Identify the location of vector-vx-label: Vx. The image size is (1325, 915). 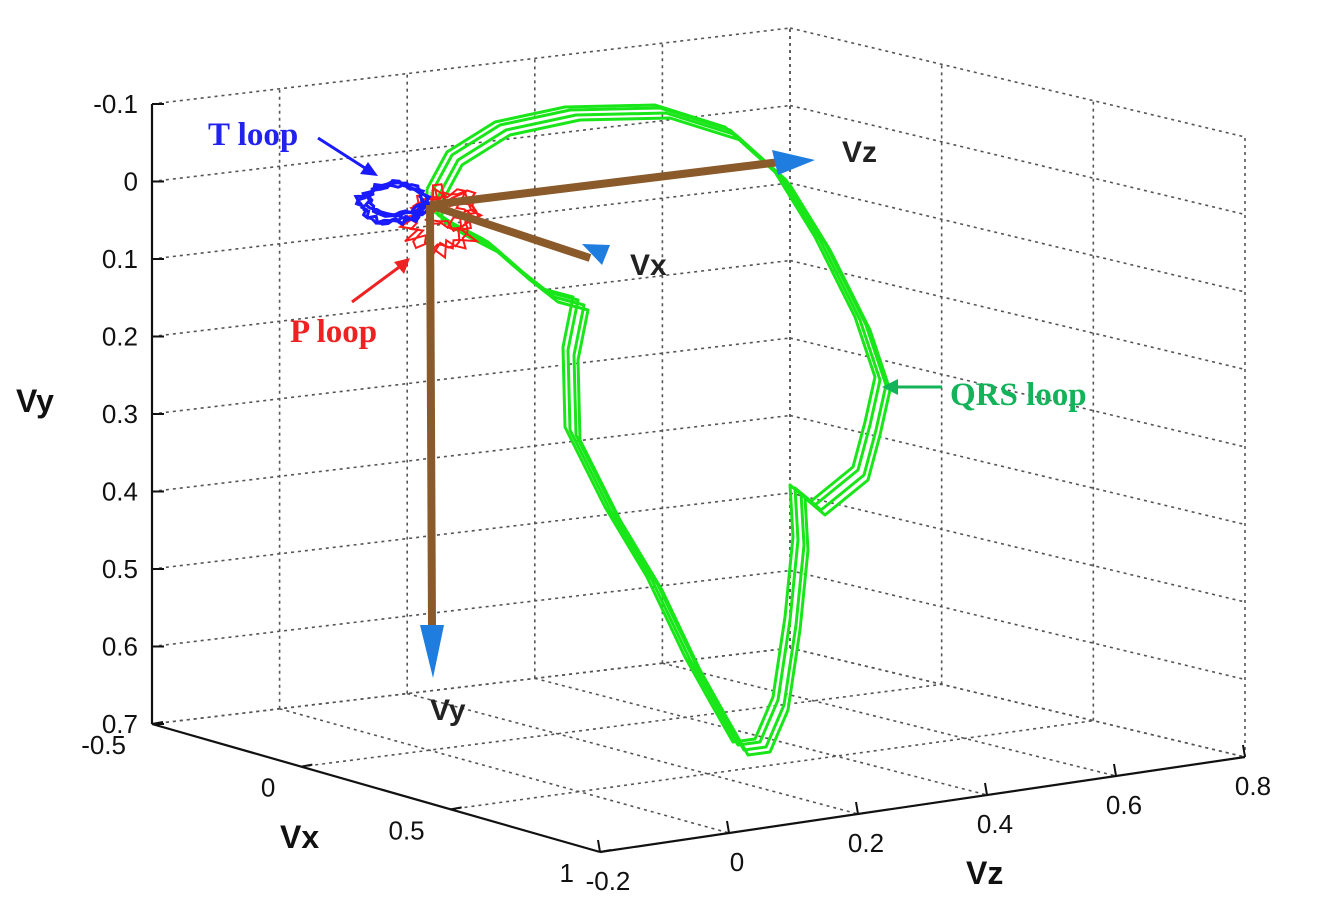
(648, 265).